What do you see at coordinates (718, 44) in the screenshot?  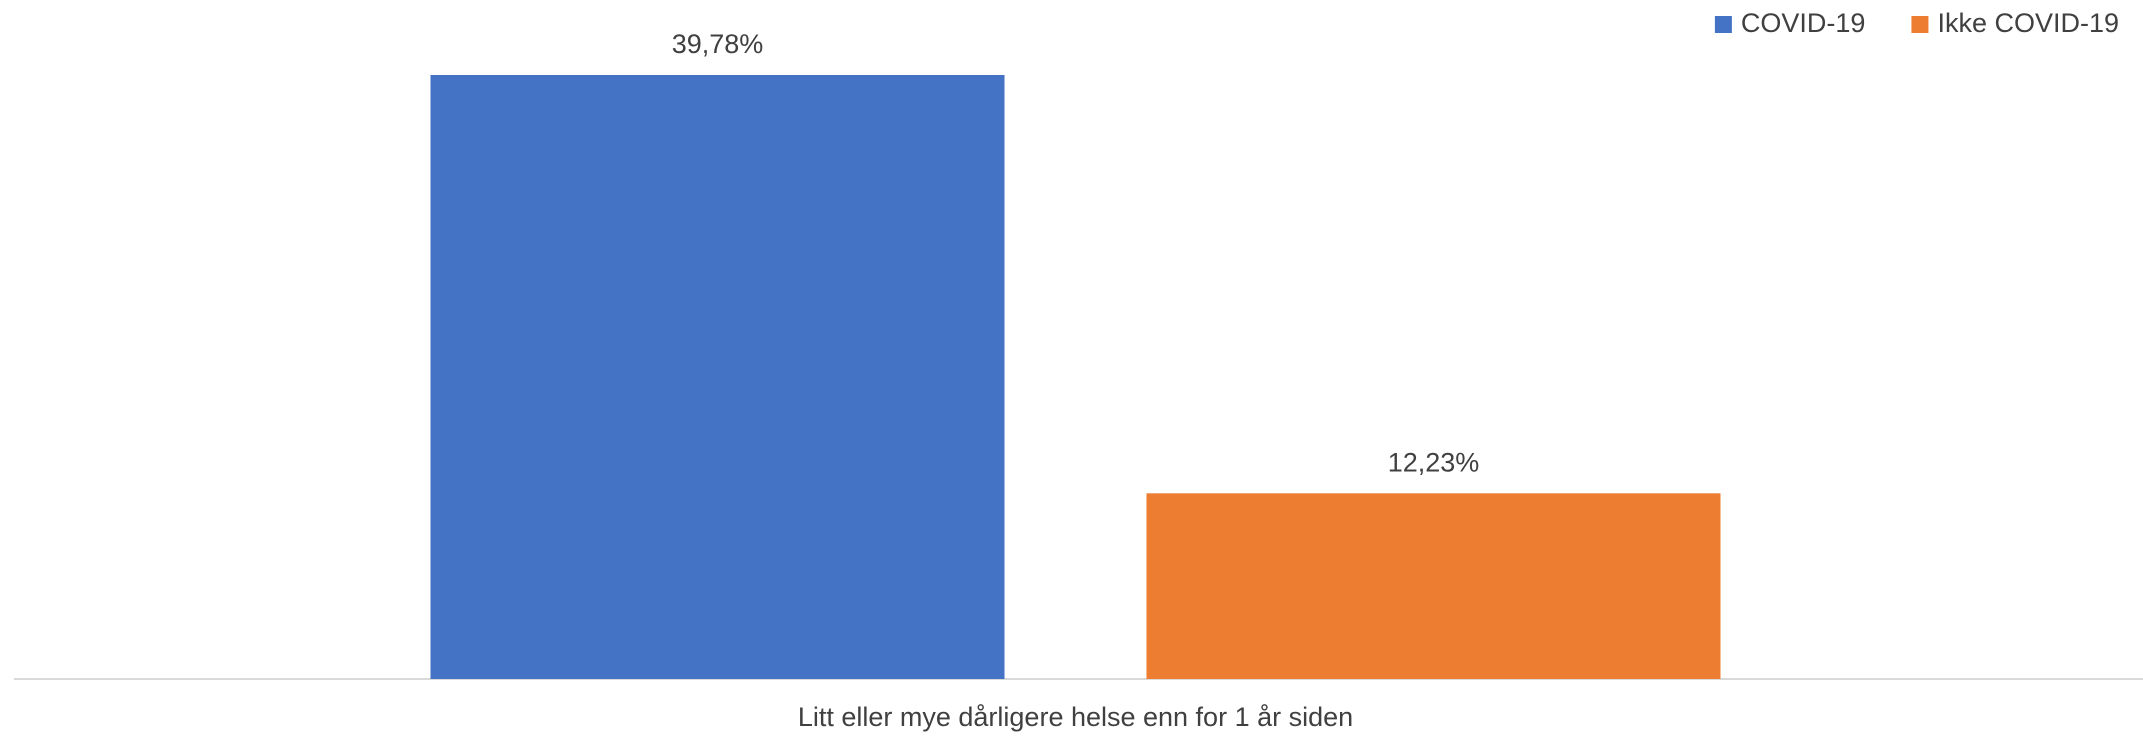 I see `data-label: 39,78%` at bounding box center [718, 44].